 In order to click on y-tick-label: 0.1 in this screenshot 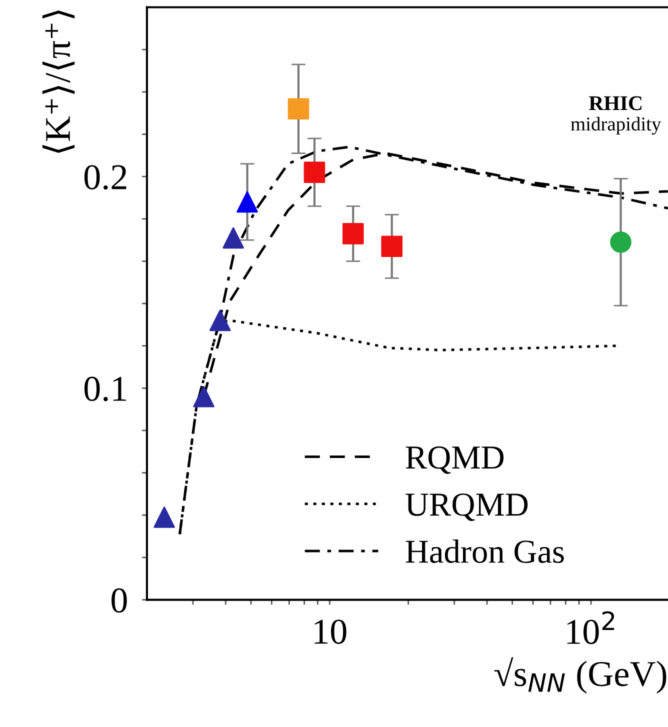, I will do `click(105, 389)`.